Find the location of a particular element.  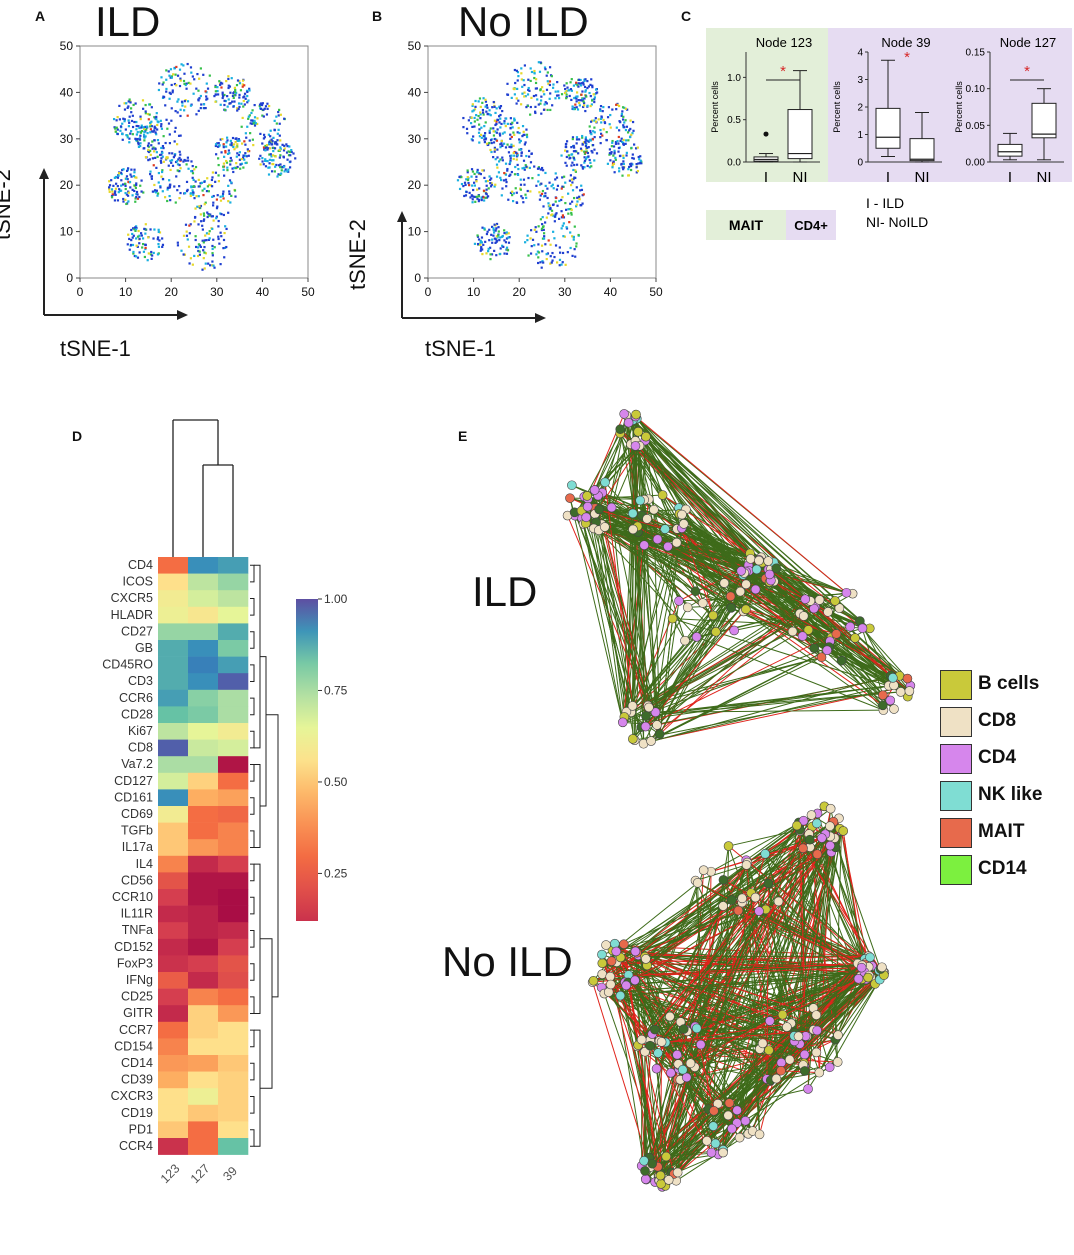

plot-frame is located at coordinates (542, 162).